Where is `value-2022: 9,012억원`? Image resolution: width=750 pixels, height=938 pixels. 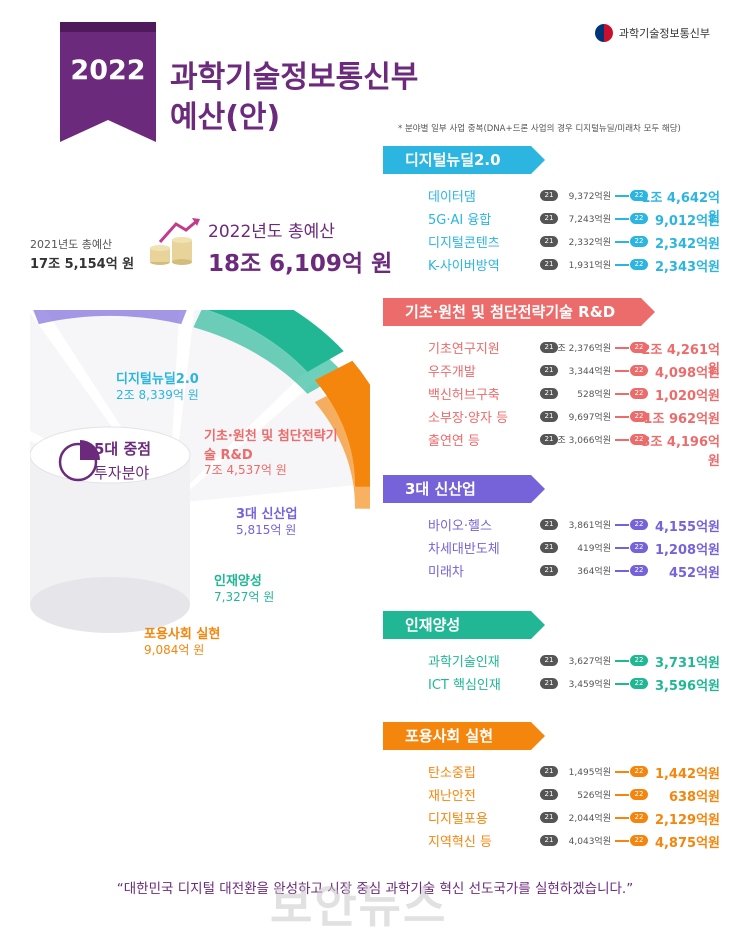 value-2022: 9,012억원 is located at coordinates (687, 221).